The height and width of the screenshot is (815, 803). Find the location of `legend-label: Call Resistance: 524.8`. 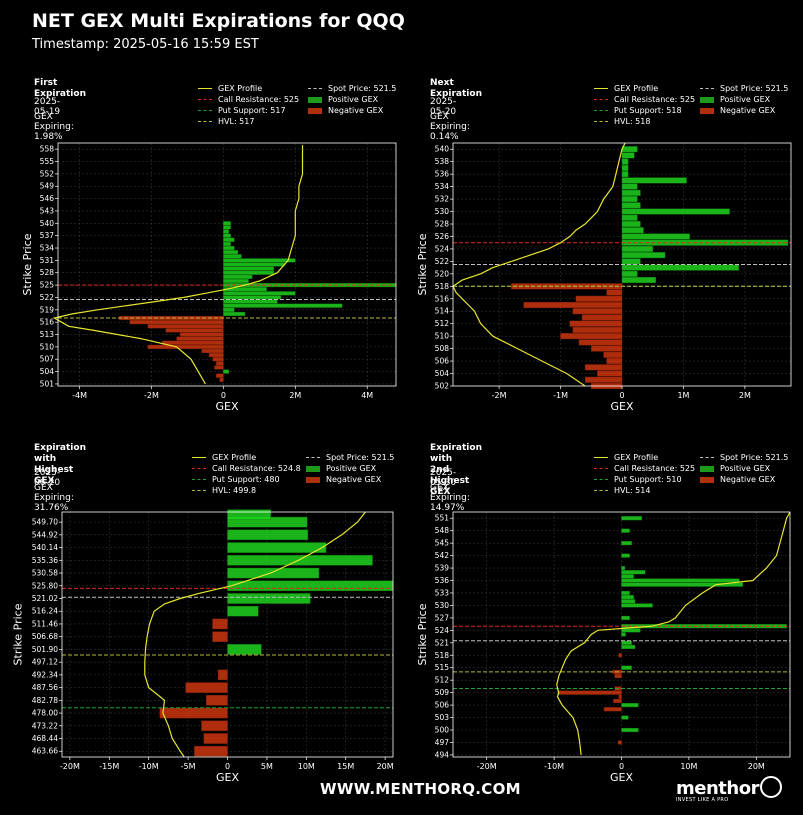

legend-label: Call Resistance: 524.8 is located at coordinates (256, 468).